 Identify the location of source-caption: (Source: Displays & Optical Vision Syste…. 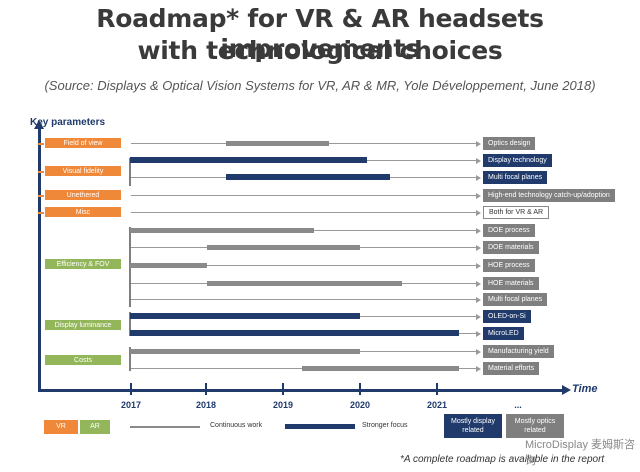
(320, 85).